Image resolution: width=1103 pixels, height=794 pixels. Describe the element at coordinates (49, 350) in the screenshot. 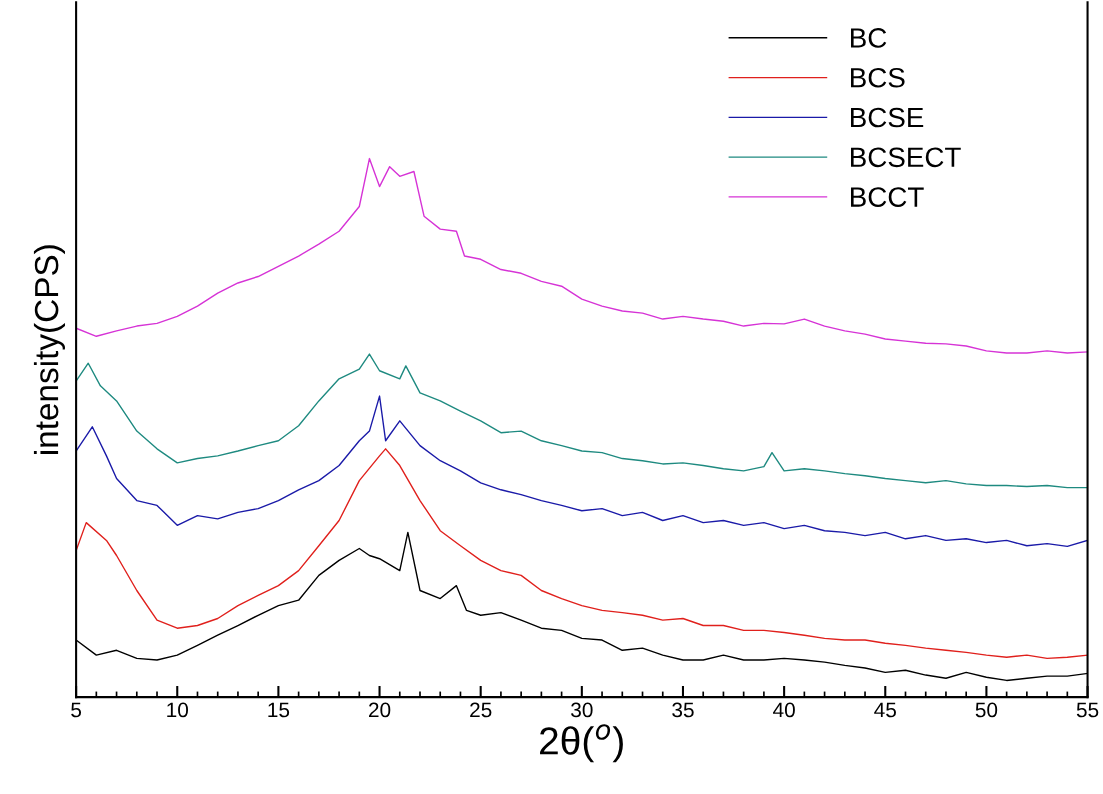

I see `y-axis-title: intensity(CPS)` at that location.